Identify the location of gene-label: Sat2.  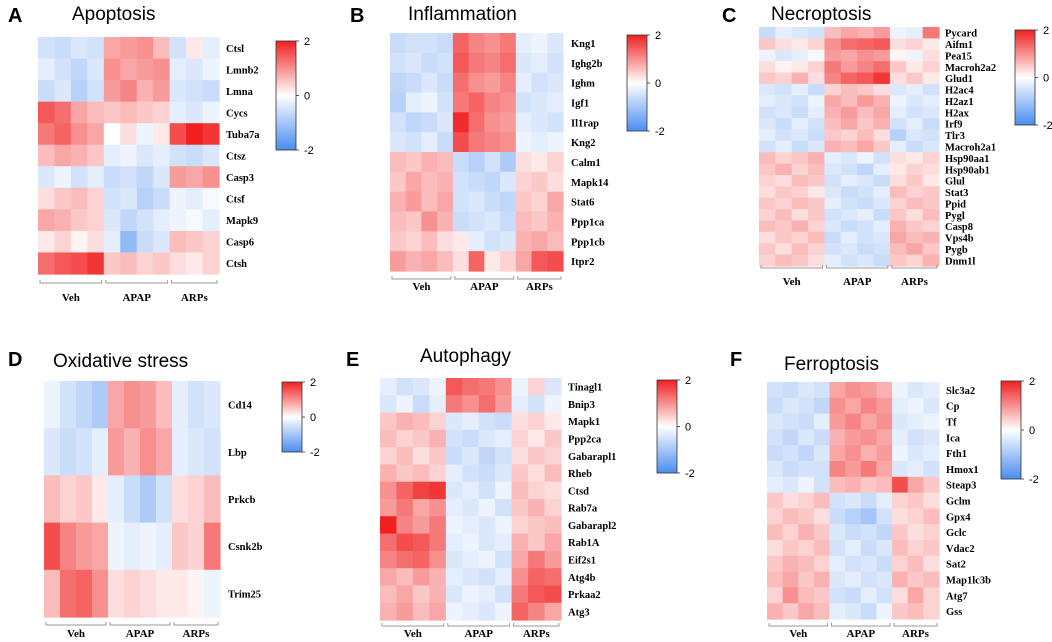
(956, 565).